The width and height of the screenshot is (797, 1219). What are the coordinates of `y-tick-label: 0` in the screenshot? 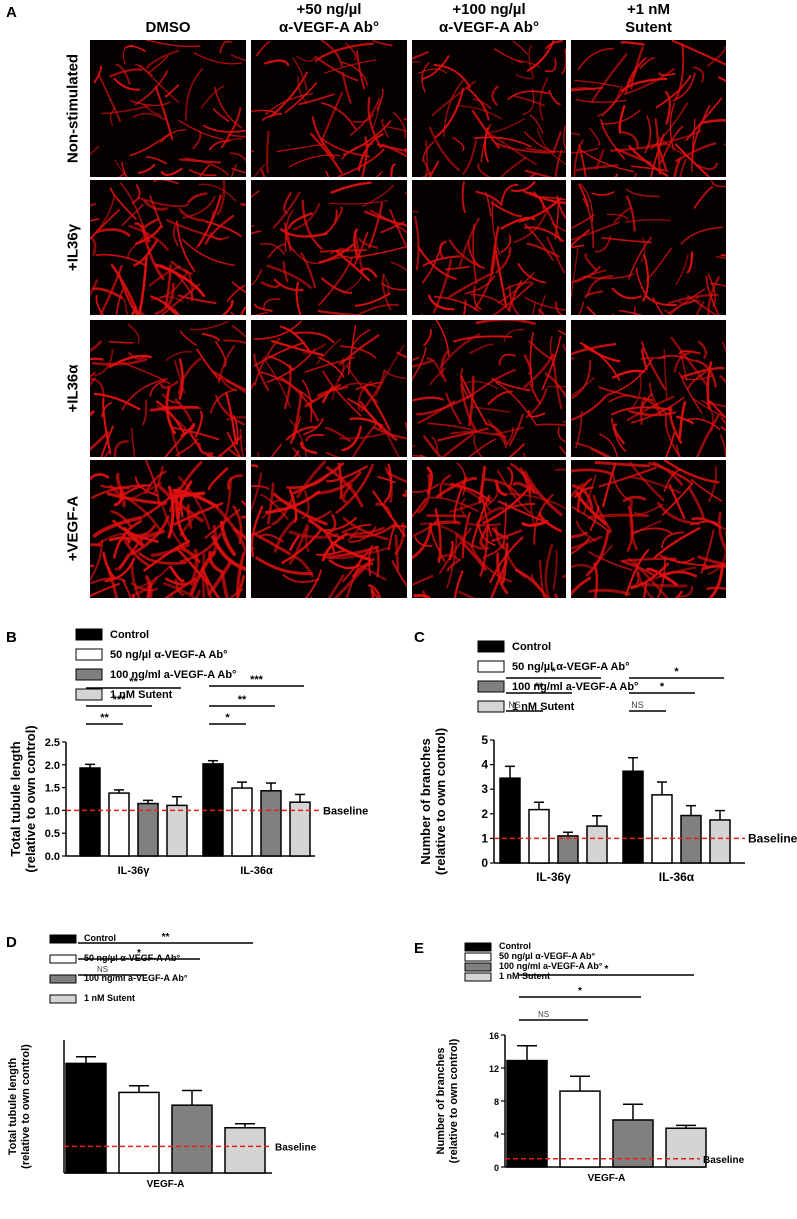 It's located at (496, 1168).